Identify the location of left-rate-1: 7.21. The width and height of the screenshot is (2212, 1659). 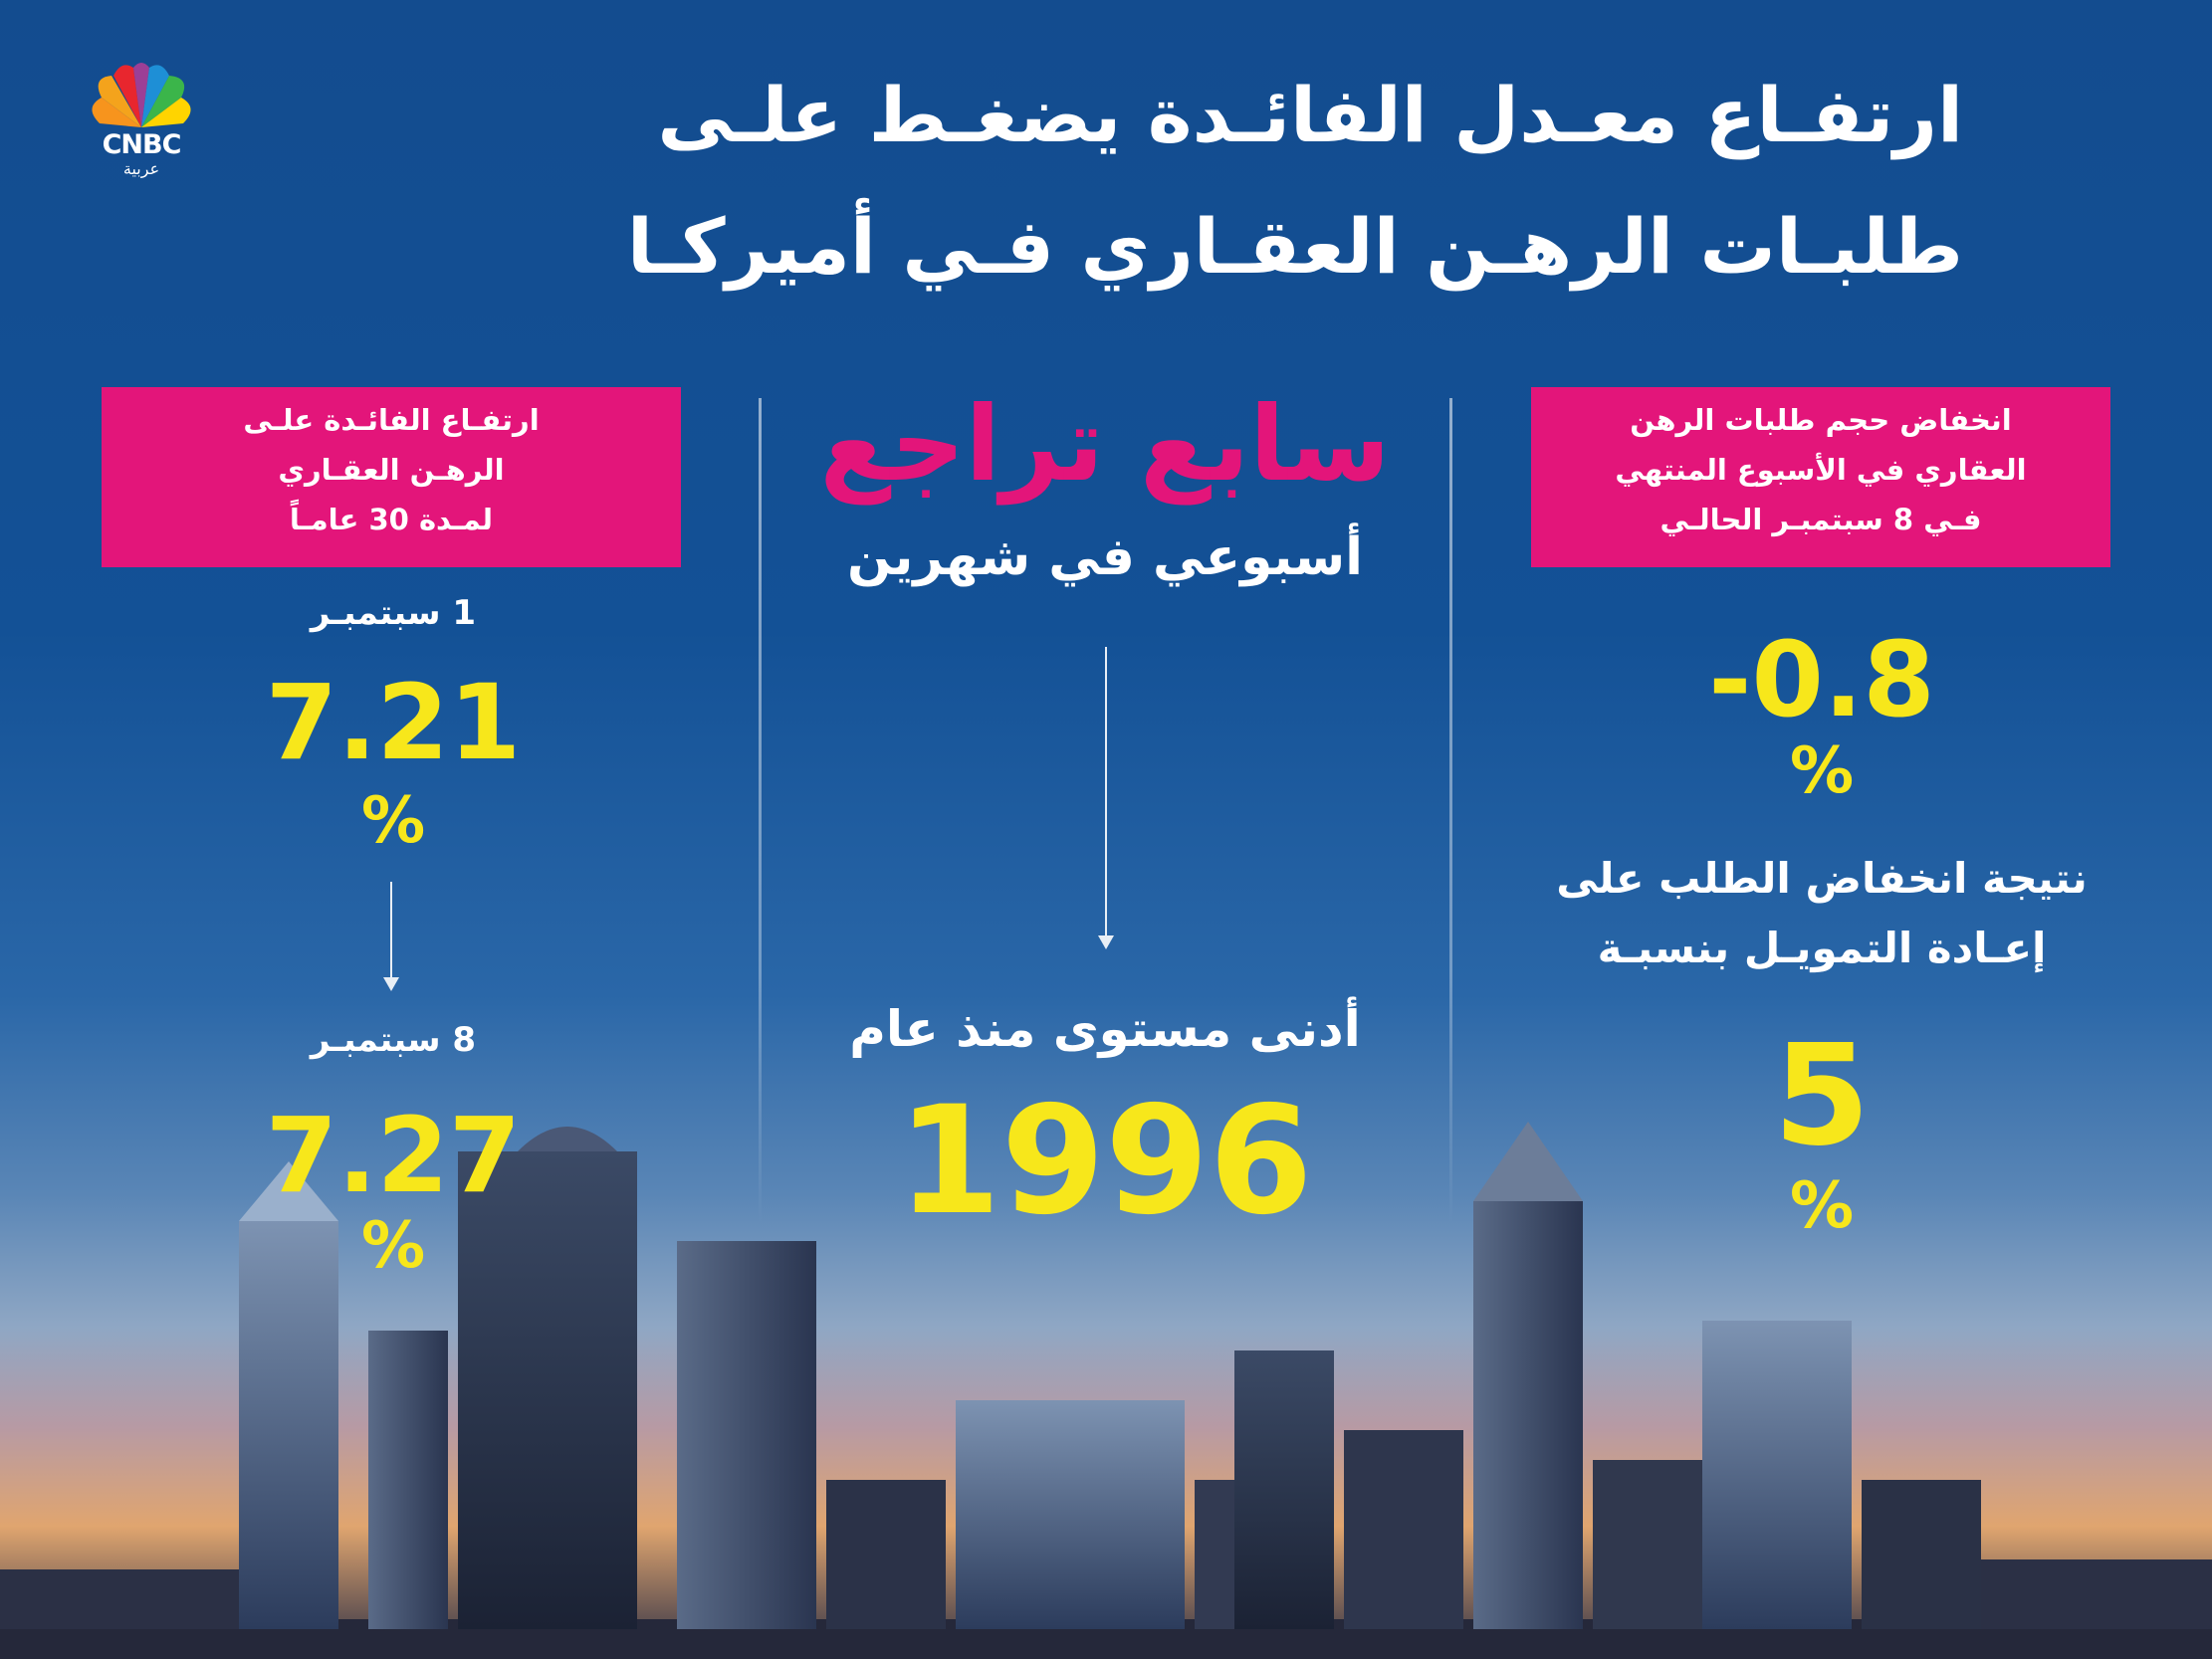
(393, 722).